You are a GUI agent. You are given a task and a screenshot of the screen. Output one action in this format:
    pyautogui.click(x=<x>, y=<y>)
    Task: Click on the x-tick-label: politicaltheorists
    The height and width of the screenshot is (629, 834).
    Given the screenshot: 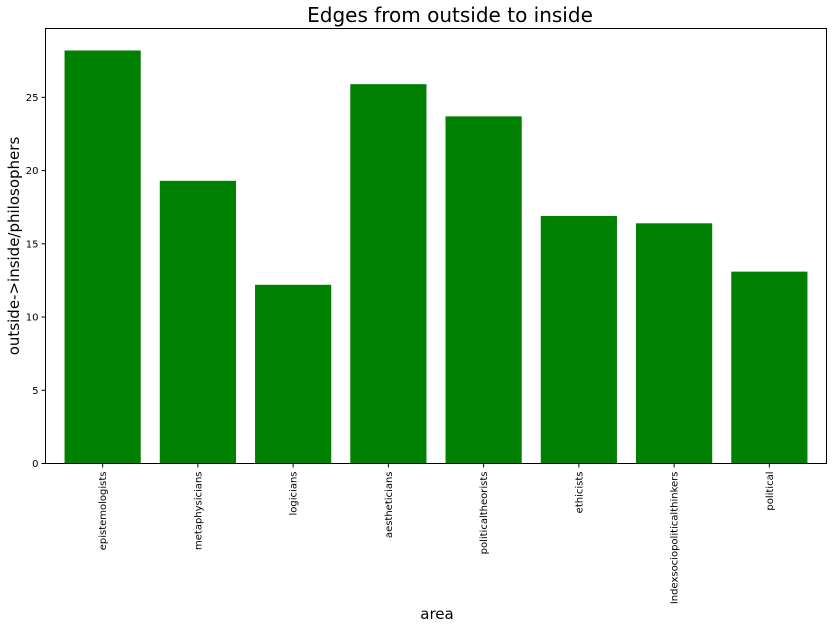 What is the action you would take?
    pyautogui.click(x=484, y=513)
    